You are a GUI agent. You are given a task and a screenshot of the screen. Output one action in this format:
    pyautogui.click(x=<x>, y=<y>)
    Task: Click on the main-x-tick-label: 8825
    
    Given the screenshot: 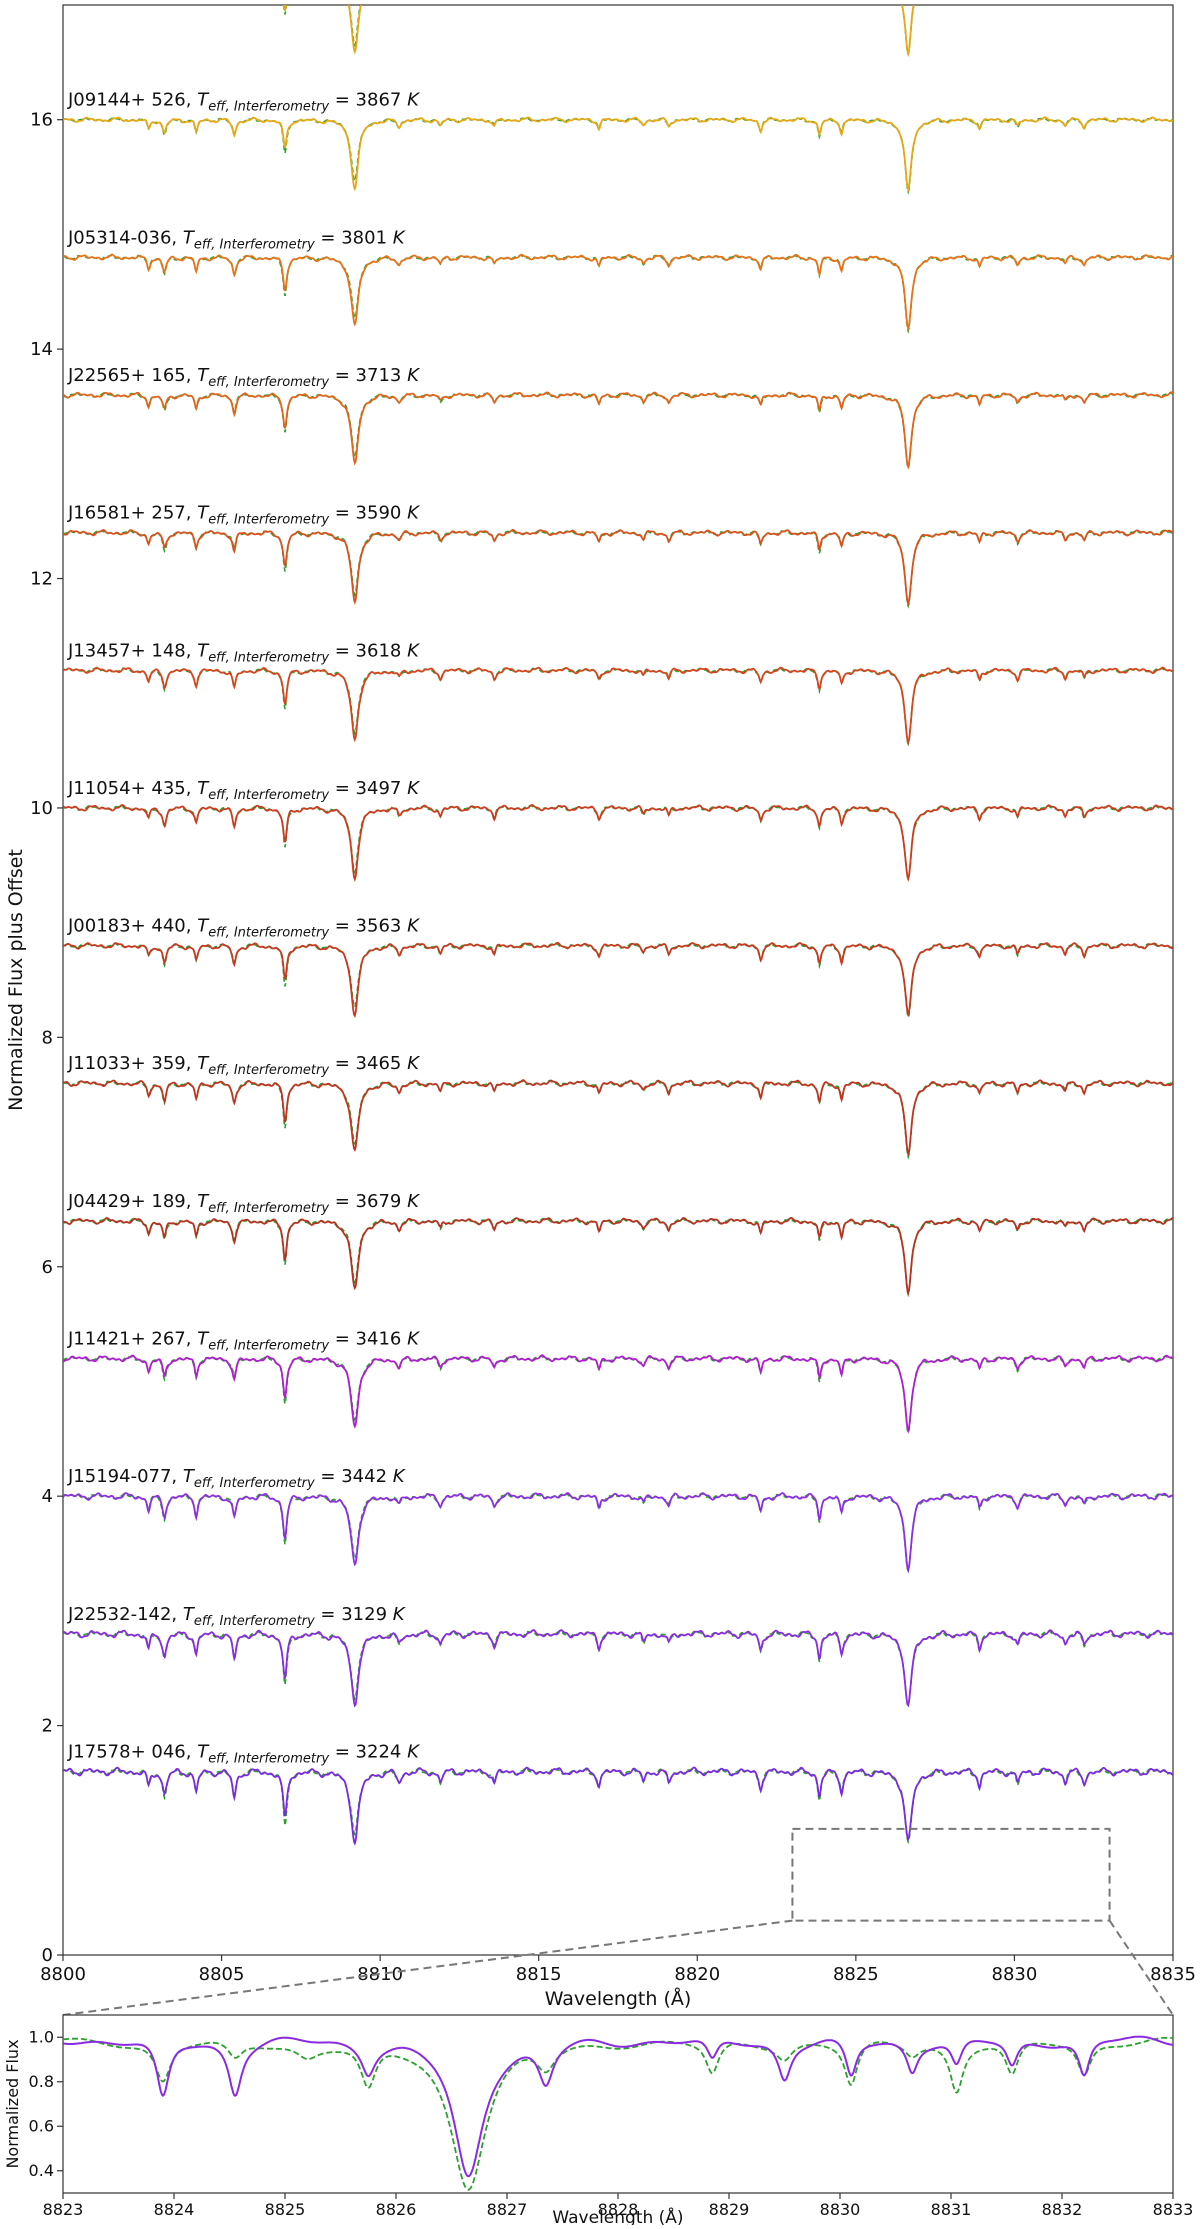 What is the action you would take?
    pyautogui.click(x=856, y=1974)
    